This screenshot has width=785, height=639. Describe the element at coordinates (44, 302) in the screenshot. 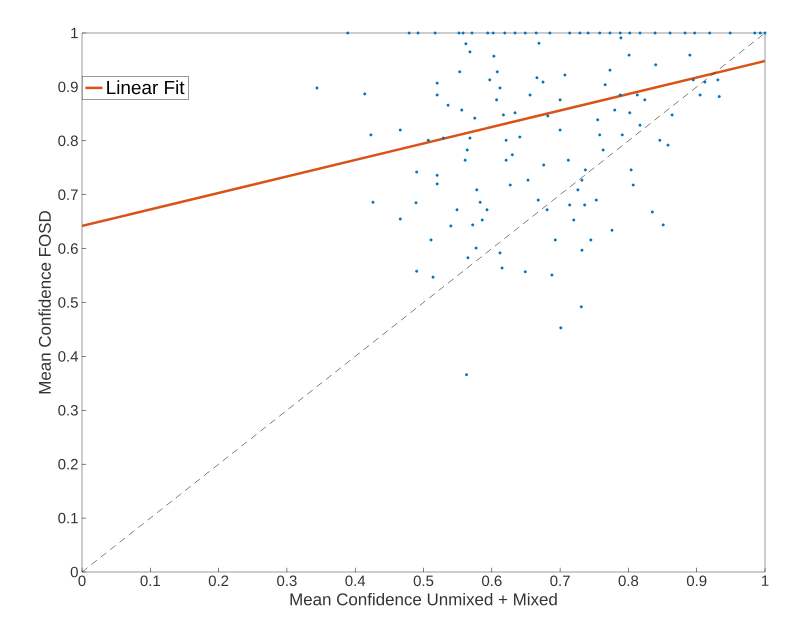

I see `y-axis-title: Mean Confidence FOSD` at that location.